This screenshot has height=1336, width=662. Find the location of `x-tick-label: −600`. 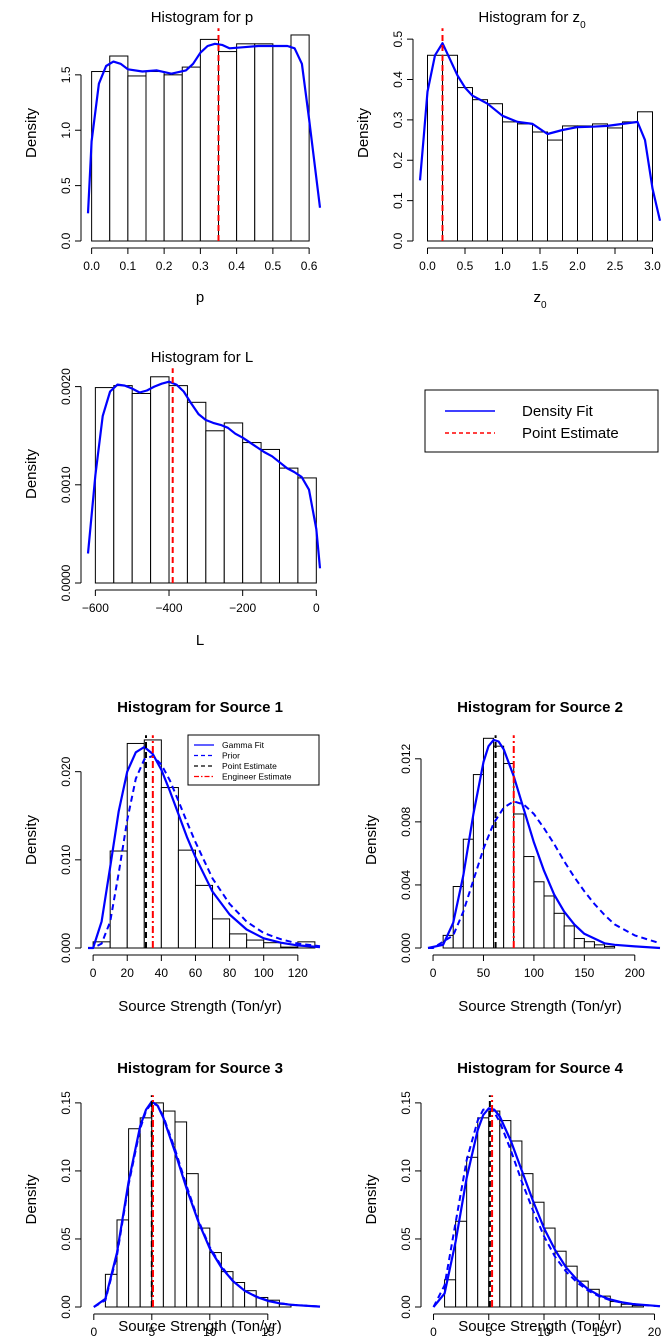

x-tick-label: −600 is located at coordinates (95, 608).